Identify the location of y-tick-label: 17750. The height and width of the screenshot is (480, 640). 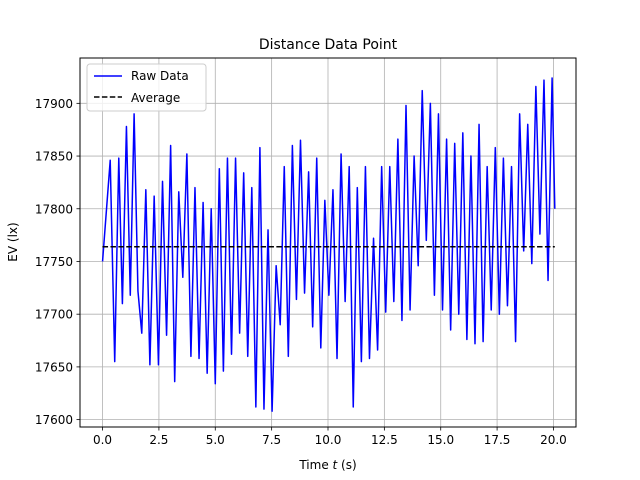
(54, 262).